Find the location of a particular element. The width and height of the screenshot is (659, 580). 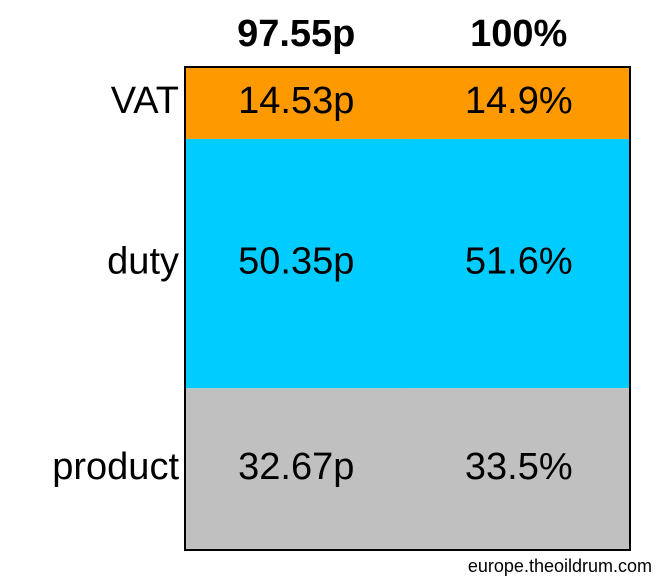

segment-label: 14.9% is located at coordinates (519, 101).